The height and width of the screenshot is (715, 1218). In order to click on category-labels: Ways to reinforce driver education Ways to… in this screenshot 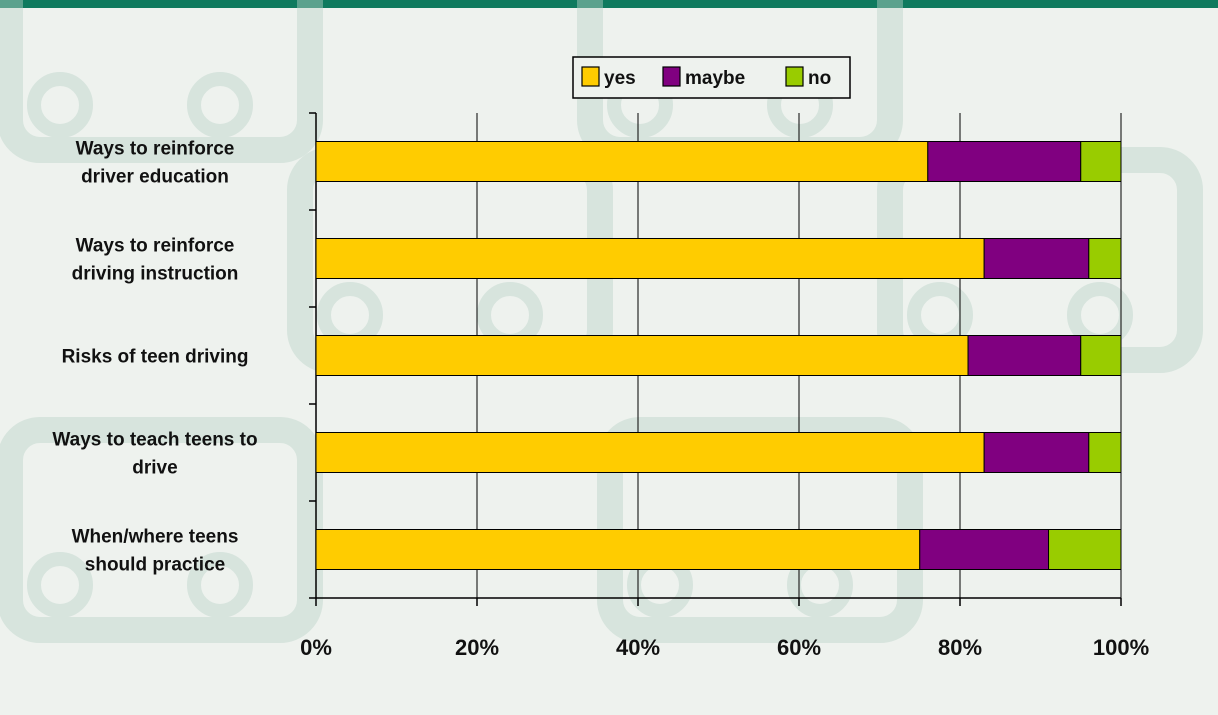, I will do `click(154, 357)`.